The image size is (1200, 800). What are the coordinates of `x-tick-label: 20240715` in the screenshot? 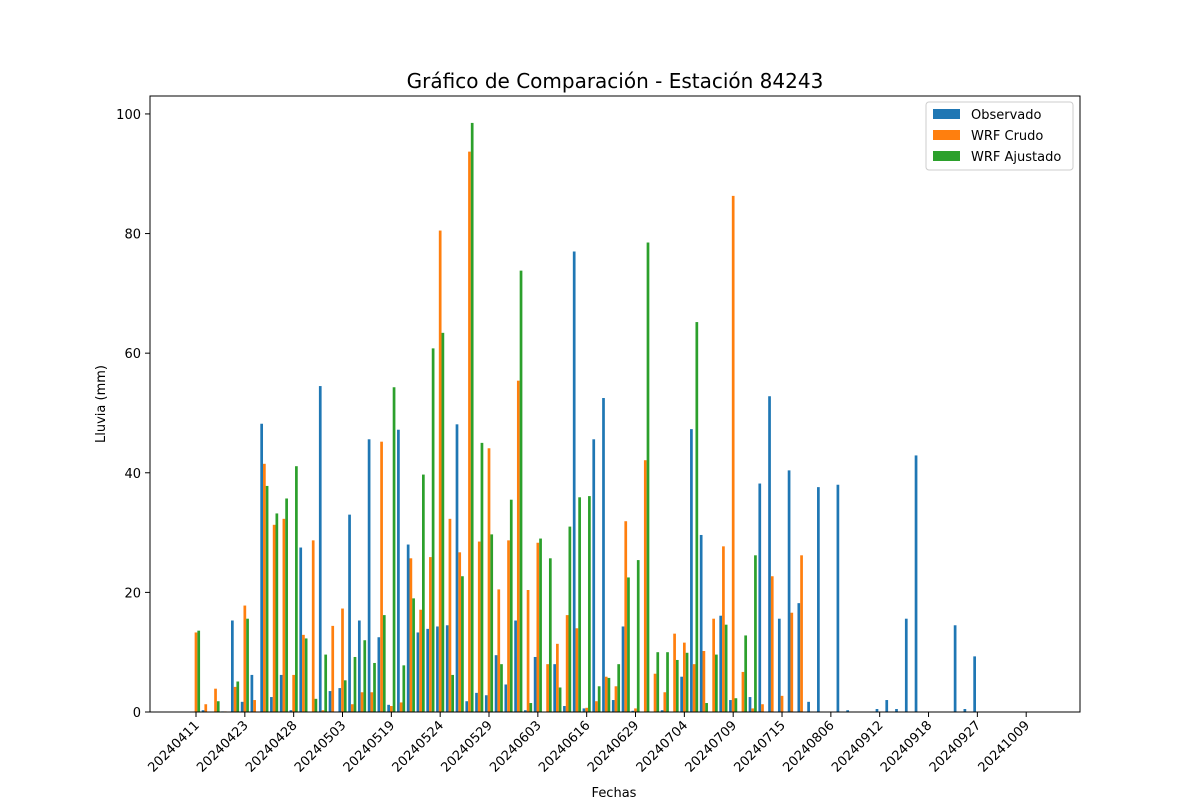 It's located at (759, 746).